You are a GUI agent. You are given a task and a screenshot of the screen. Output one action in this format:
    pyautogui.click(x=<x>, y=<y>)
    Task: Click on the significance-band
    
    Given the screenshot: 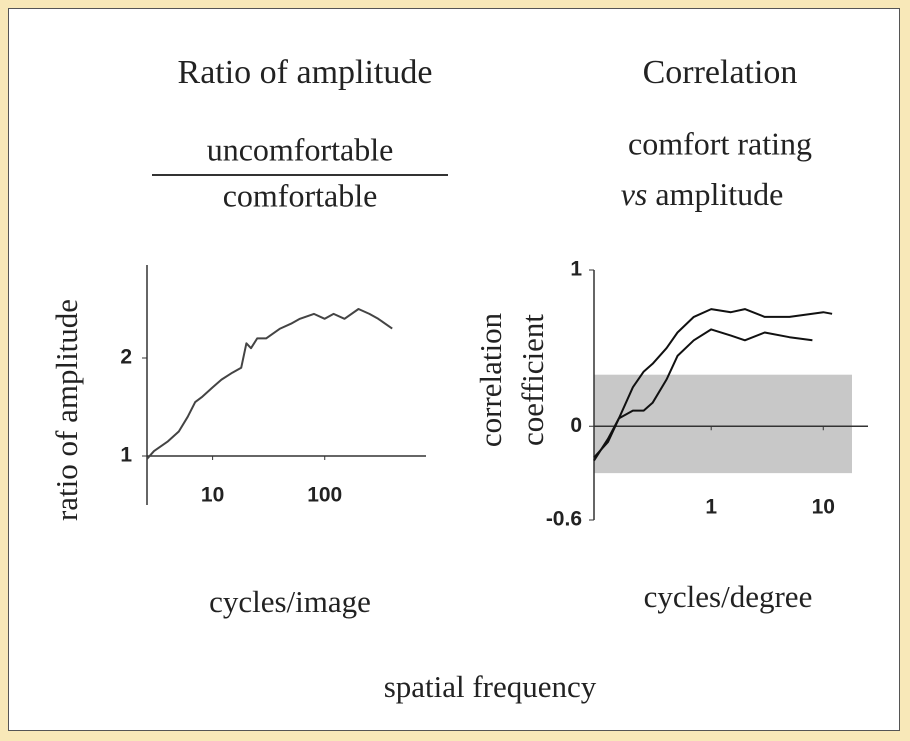 What is the action you would take?
    pyautogui.click(x=723, y=424)
    